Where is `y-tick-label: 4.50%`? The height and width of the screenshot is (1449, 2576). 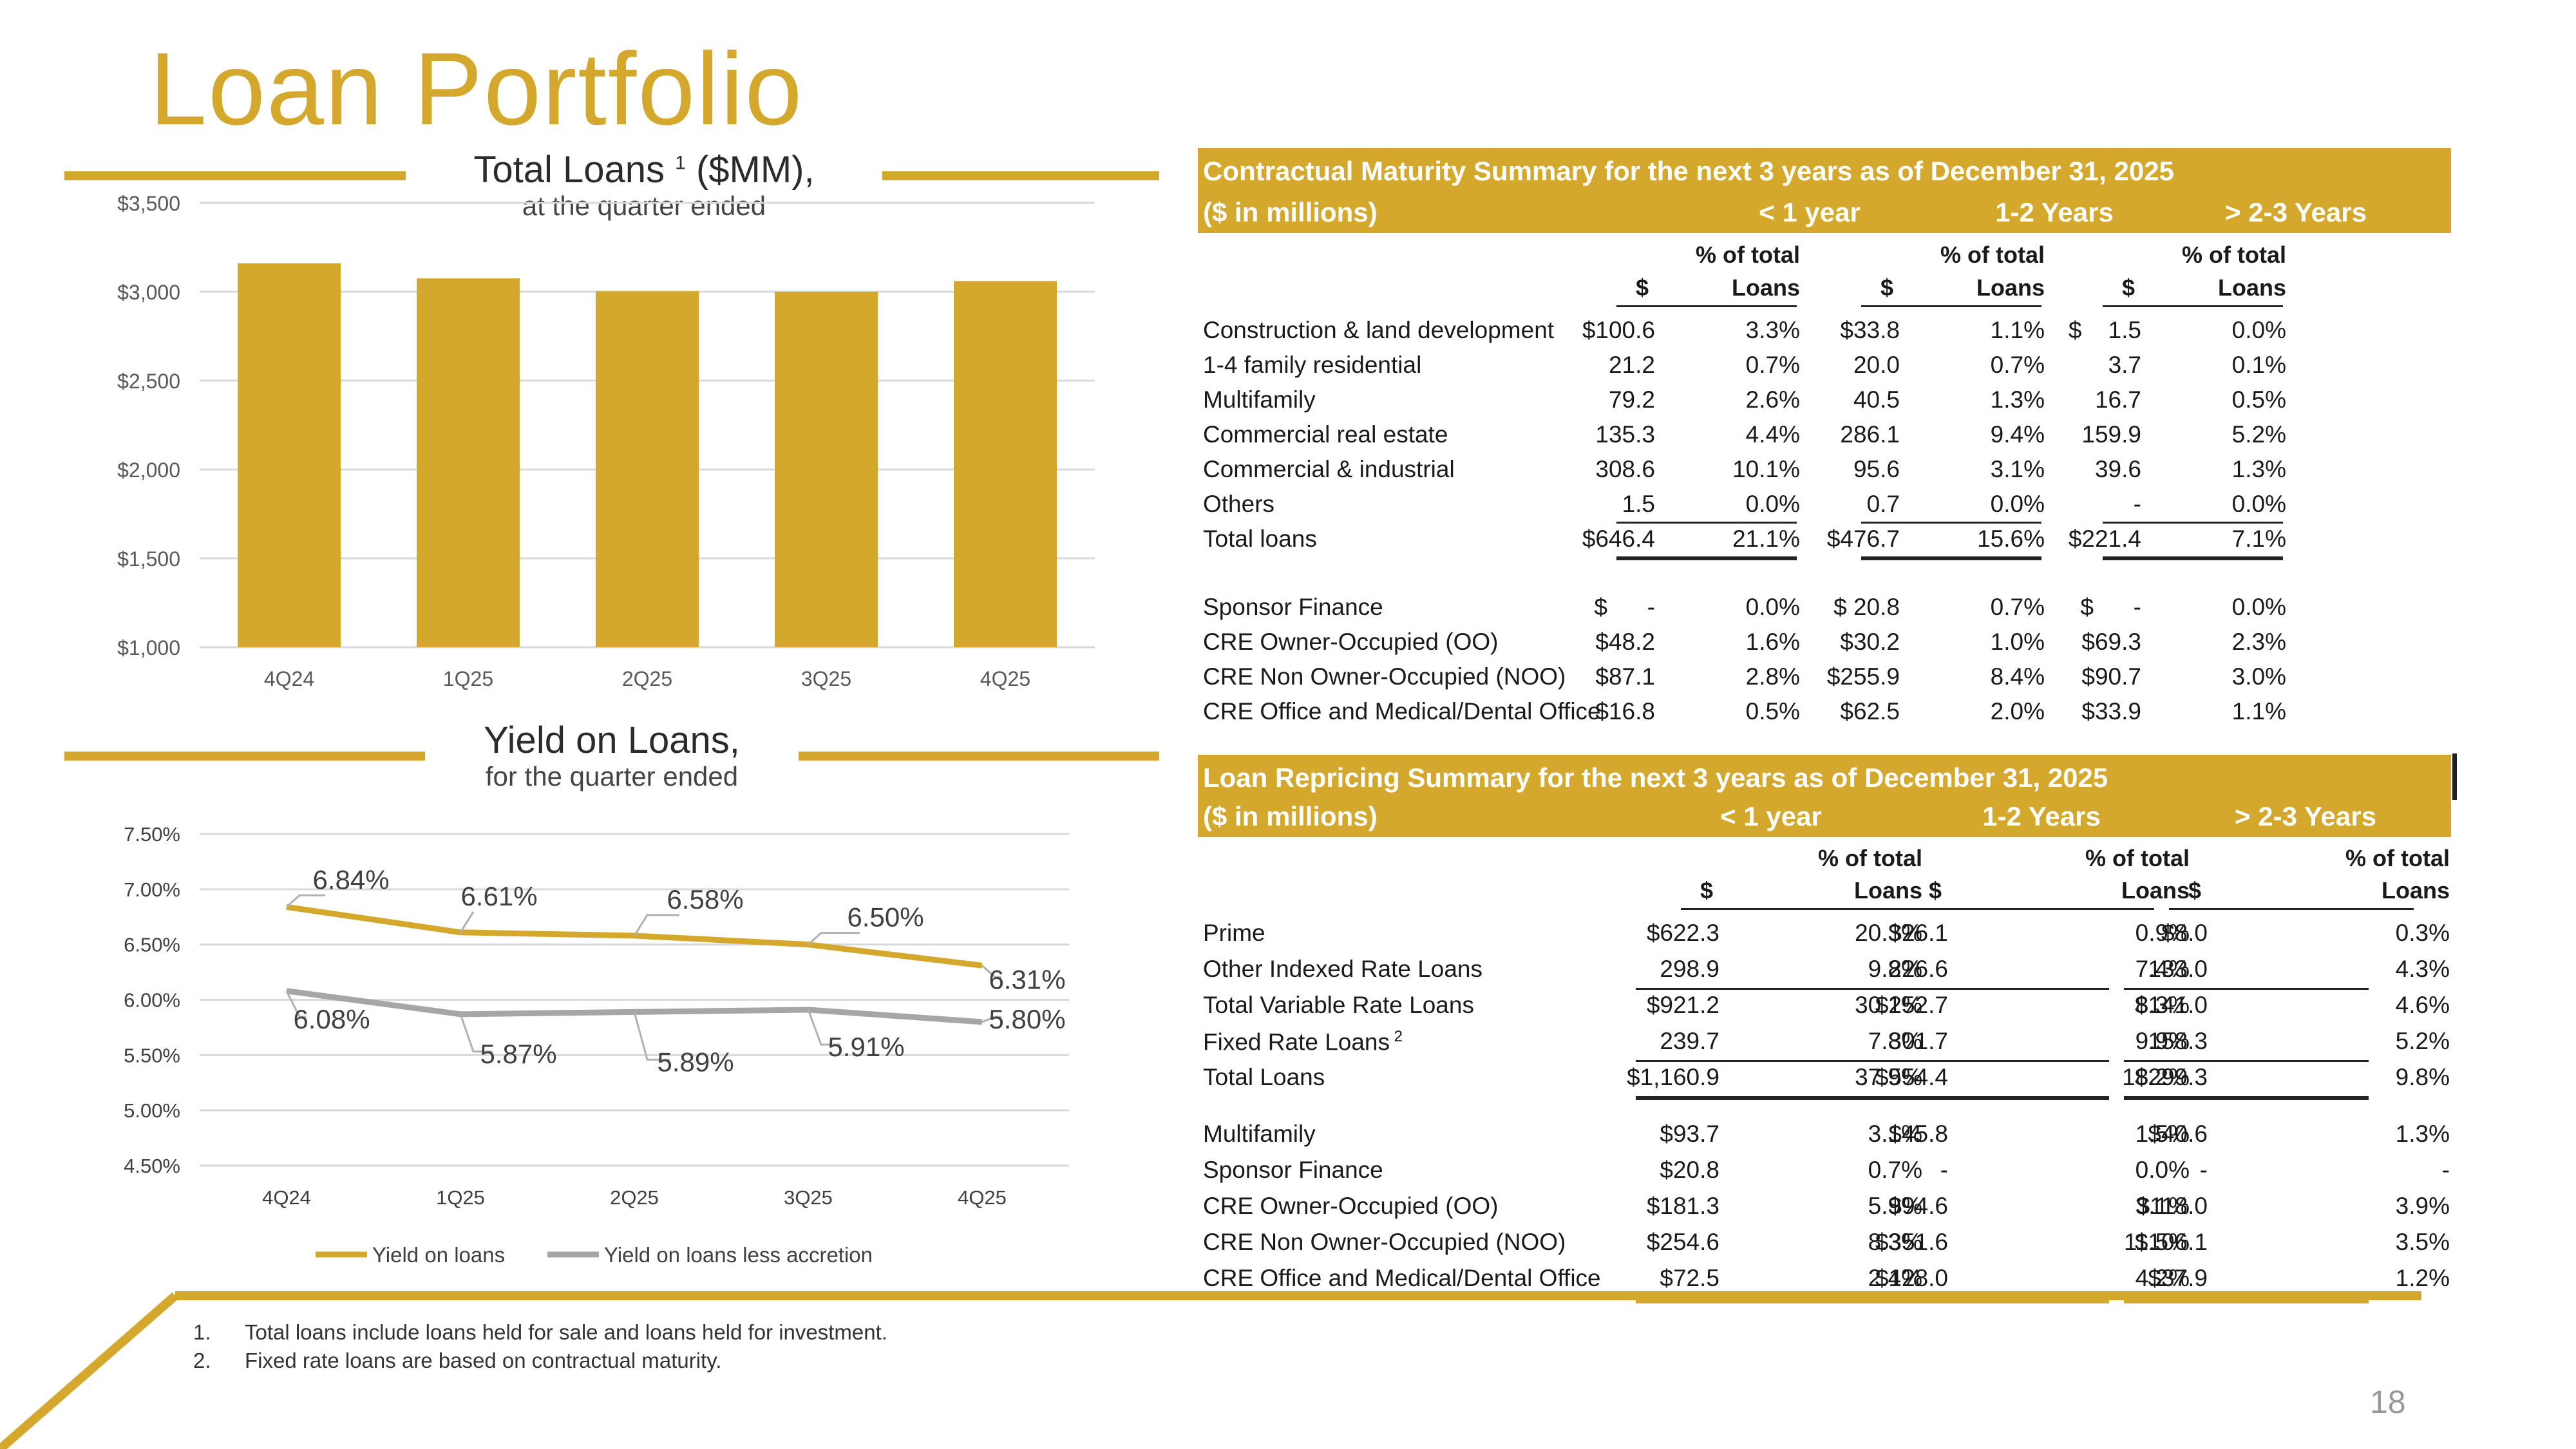
y-tick-label: 4.50% is located at coordinates (152, 1166).